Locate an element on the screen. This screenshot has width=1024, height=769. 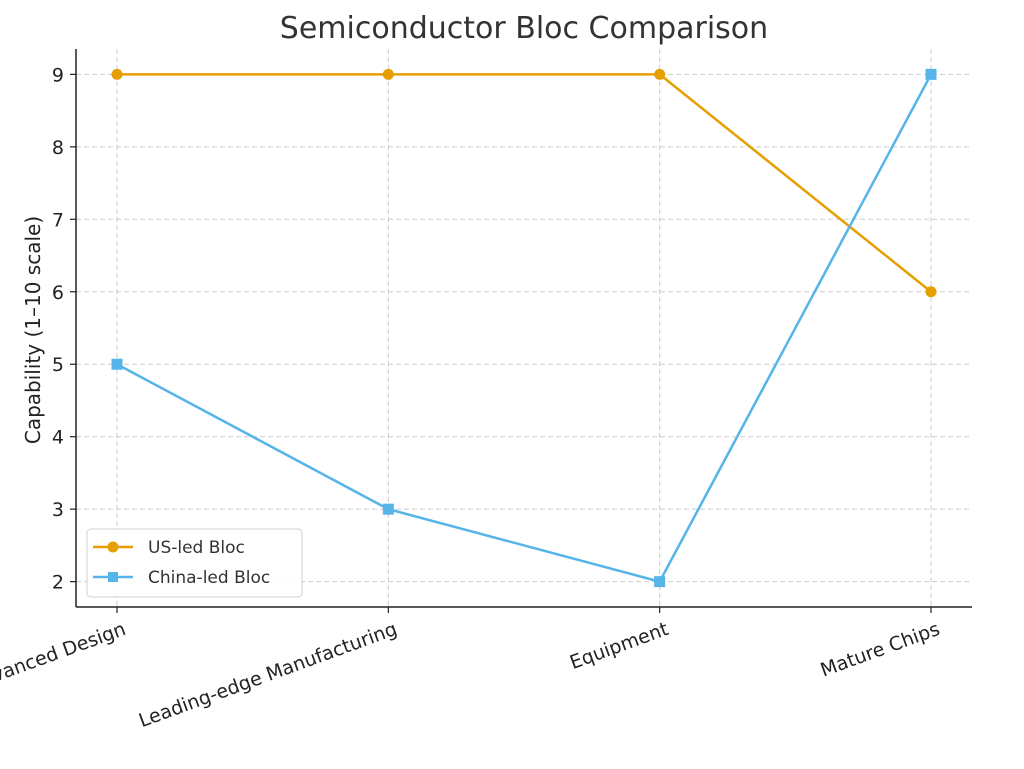
legend-marker-us-led-bloc is located at coordinates (113, 547).